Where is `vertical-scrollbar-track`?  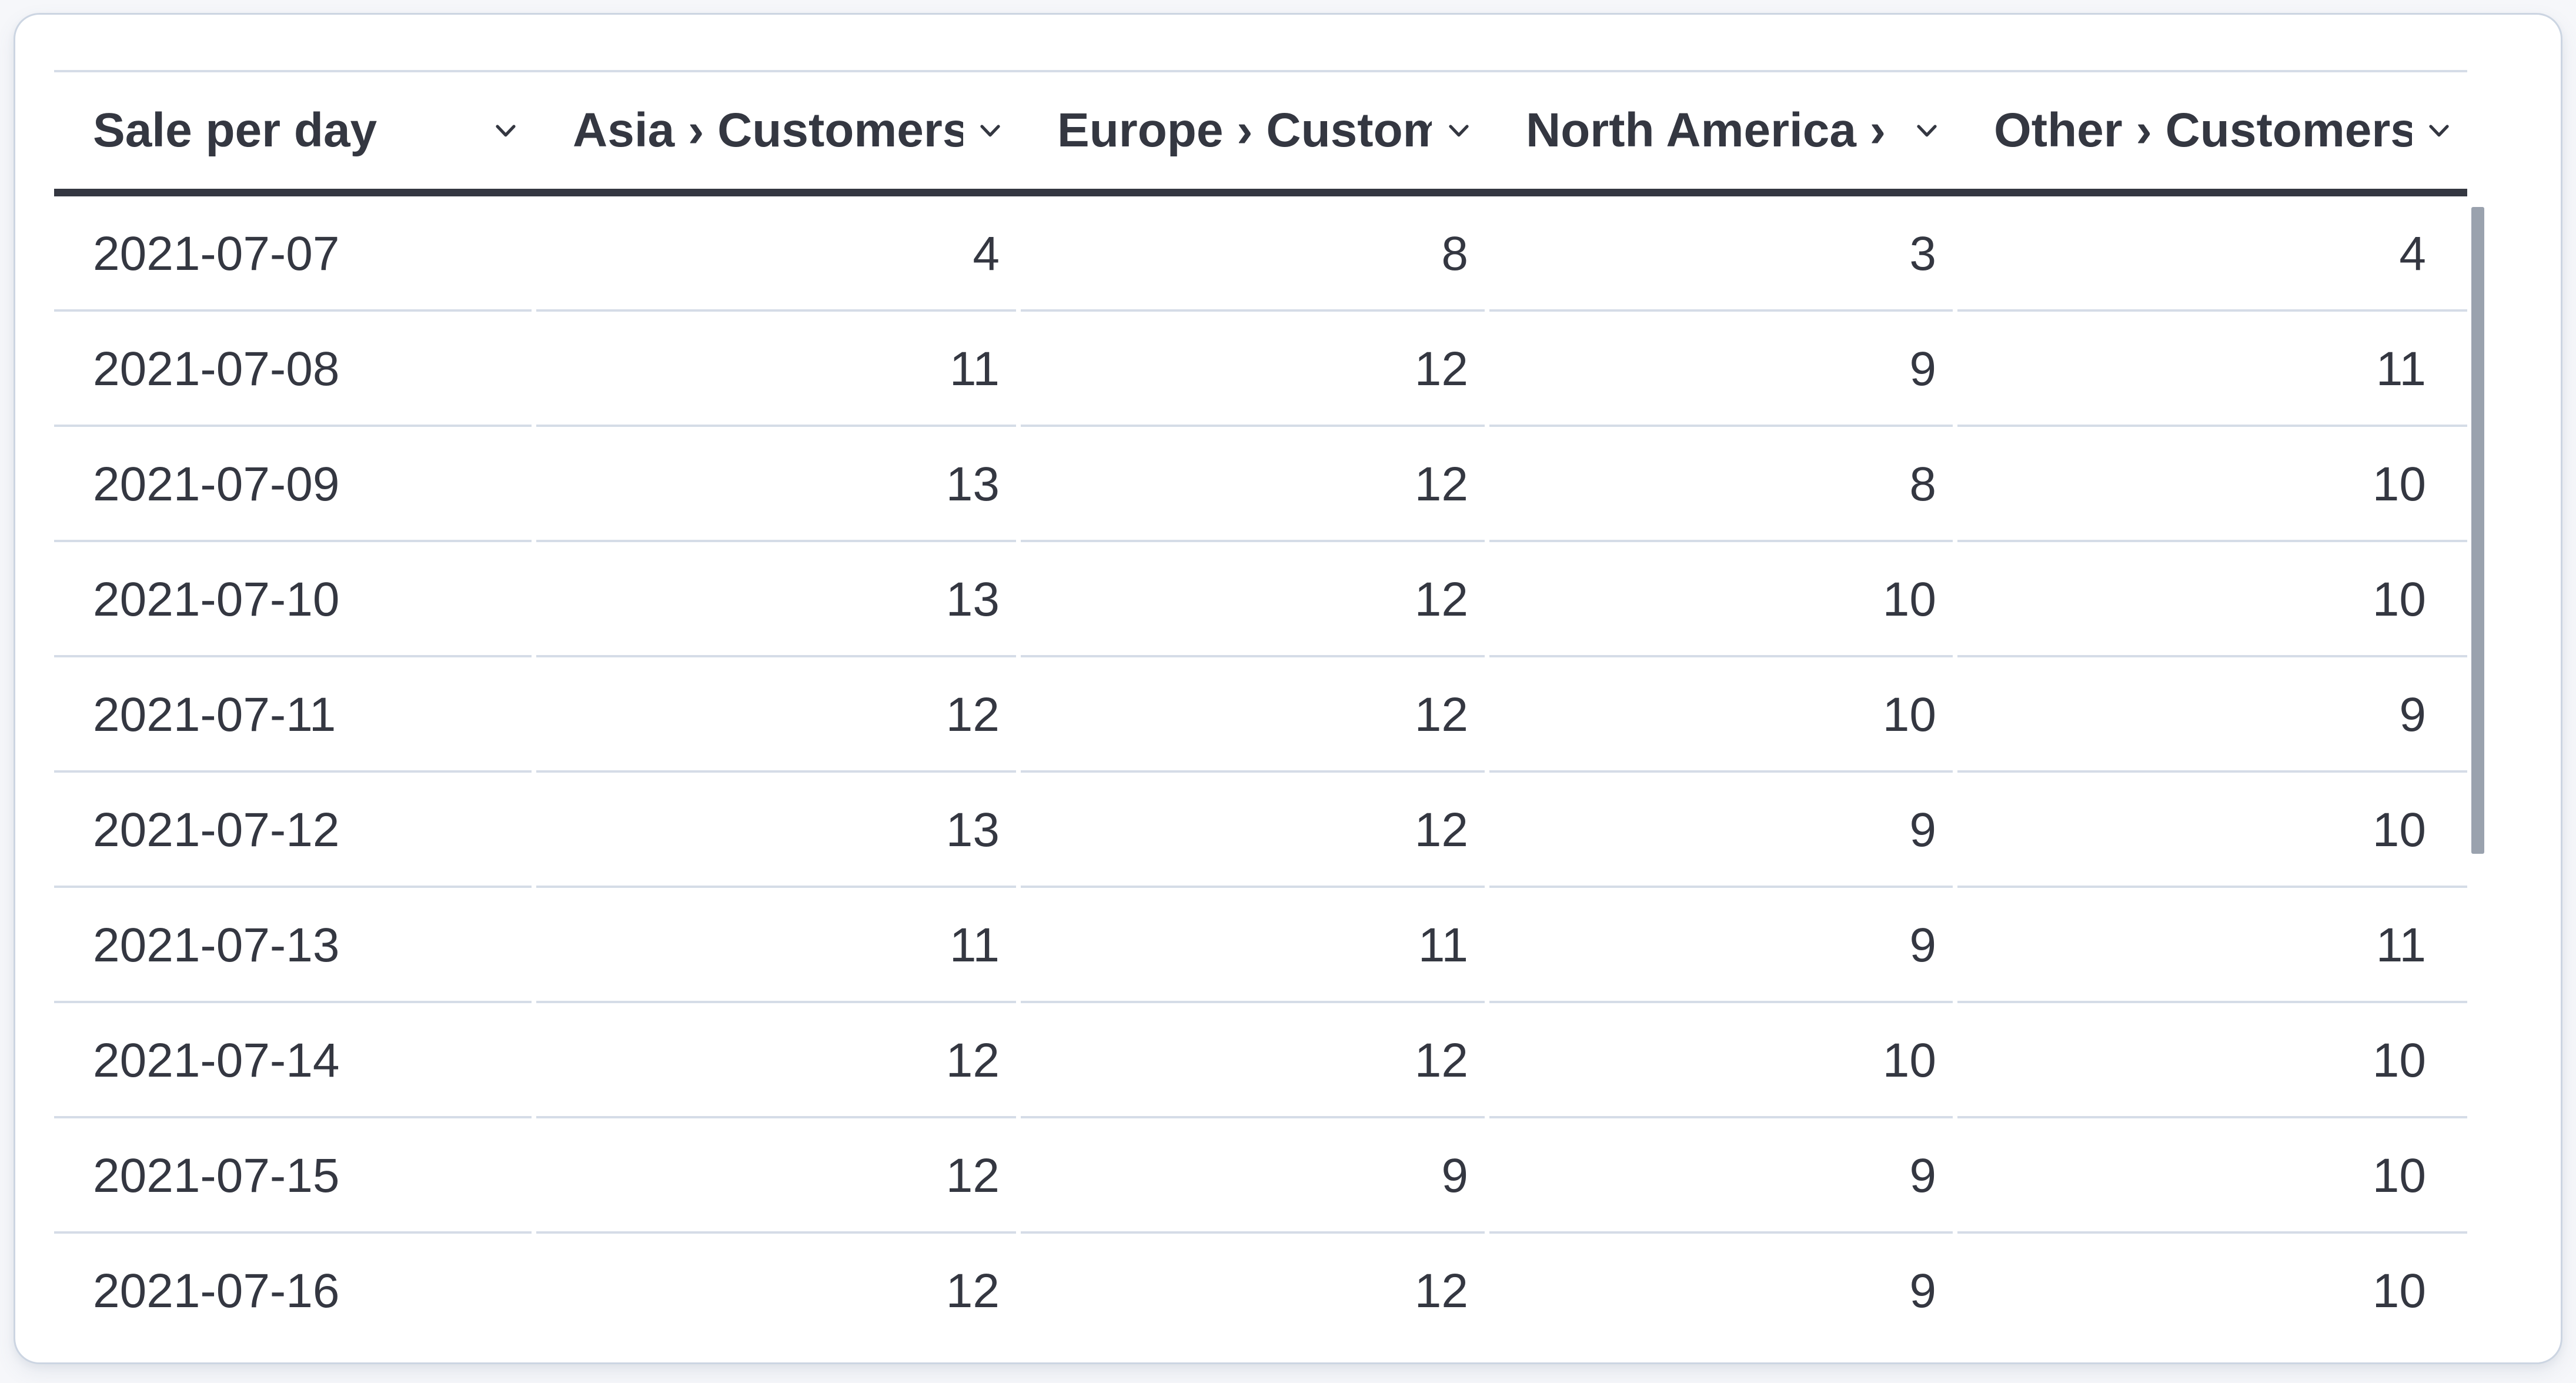
vertical-scrollbar-track is located at coordinates (2477, 783).